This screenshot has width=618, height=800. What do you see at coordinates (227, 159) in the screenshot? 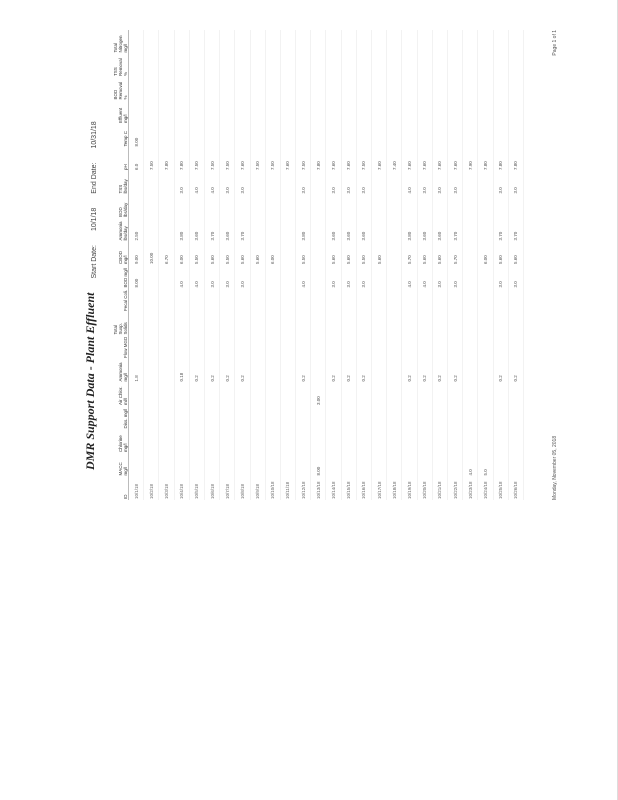
I see `table-cell: 7.50` at bounding box center [227, 159].